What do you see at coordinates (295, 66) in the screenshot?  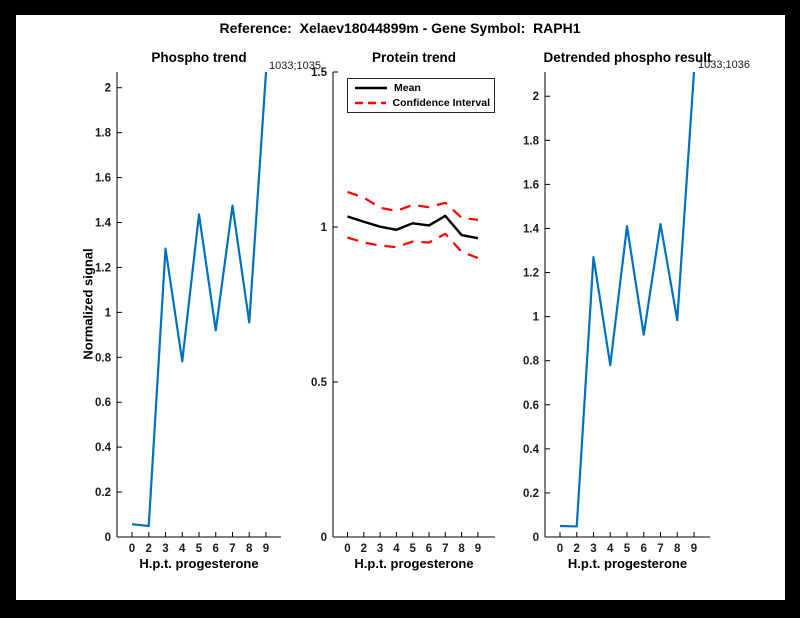 I see `annotation-phospho-peak: 1033;1035` at bounding box center [295, 66].